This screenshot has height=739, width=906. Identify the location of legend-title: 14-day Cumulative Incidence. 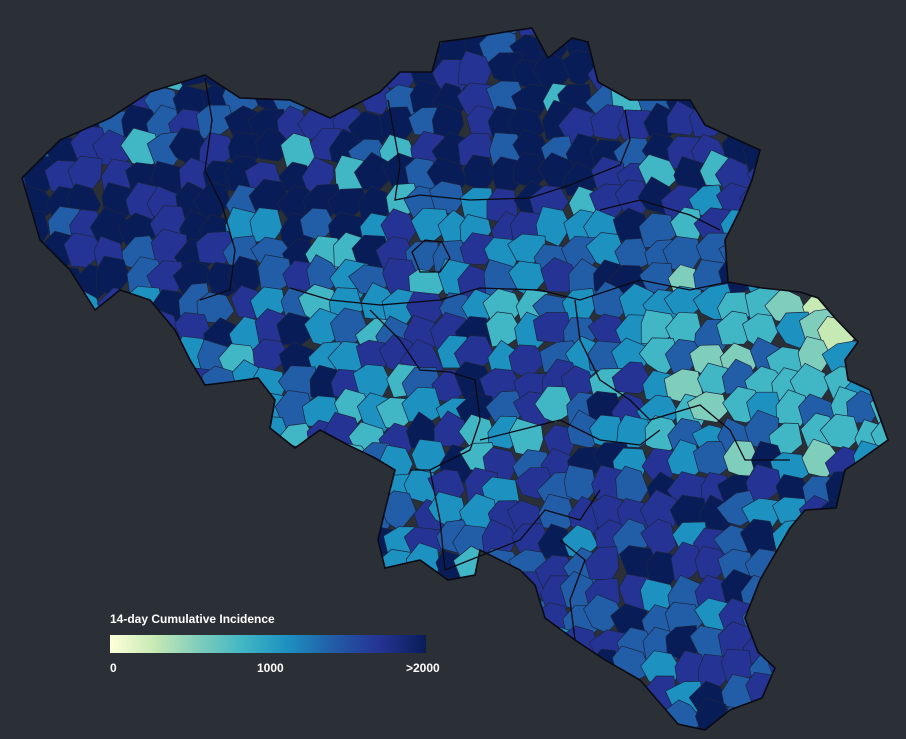
(275, 619).